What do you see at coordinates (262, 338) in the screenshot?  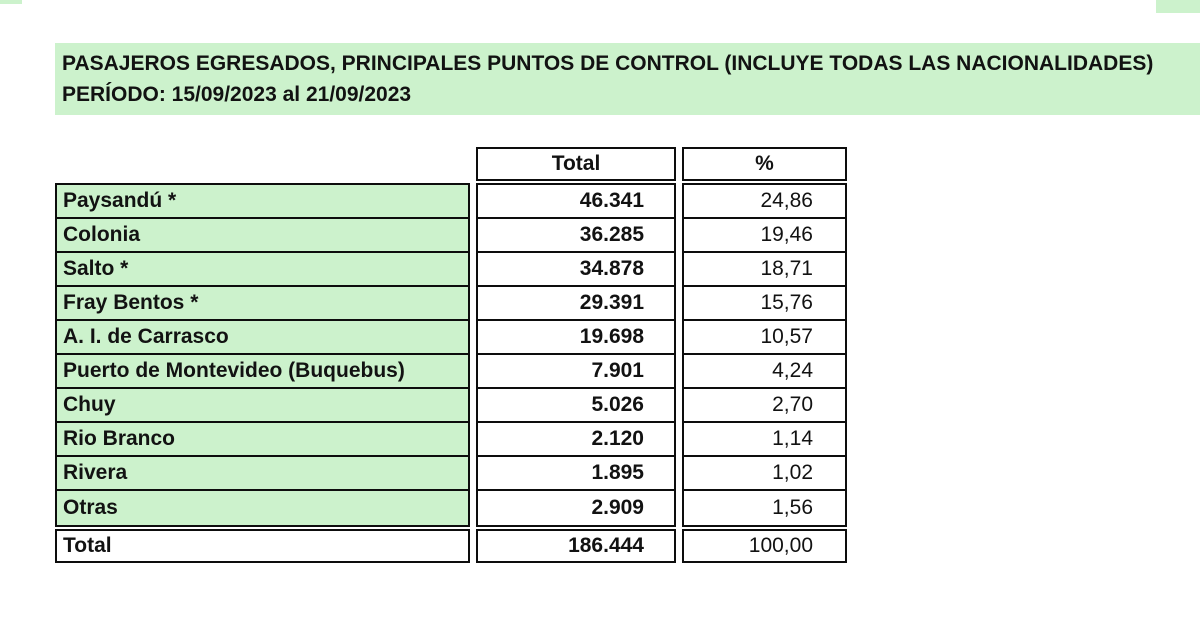 I see `table-row-label: A. I. de Carrasco` at bounding box center [262, 338].